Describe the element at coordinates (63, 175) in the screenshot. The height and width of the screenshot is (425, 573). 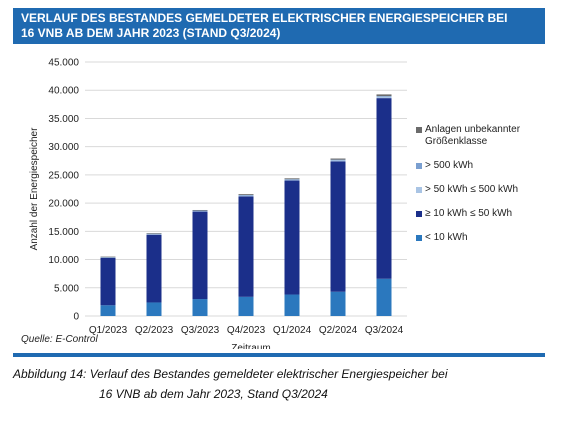
I see `y-tick-label: 25.000` at that location.